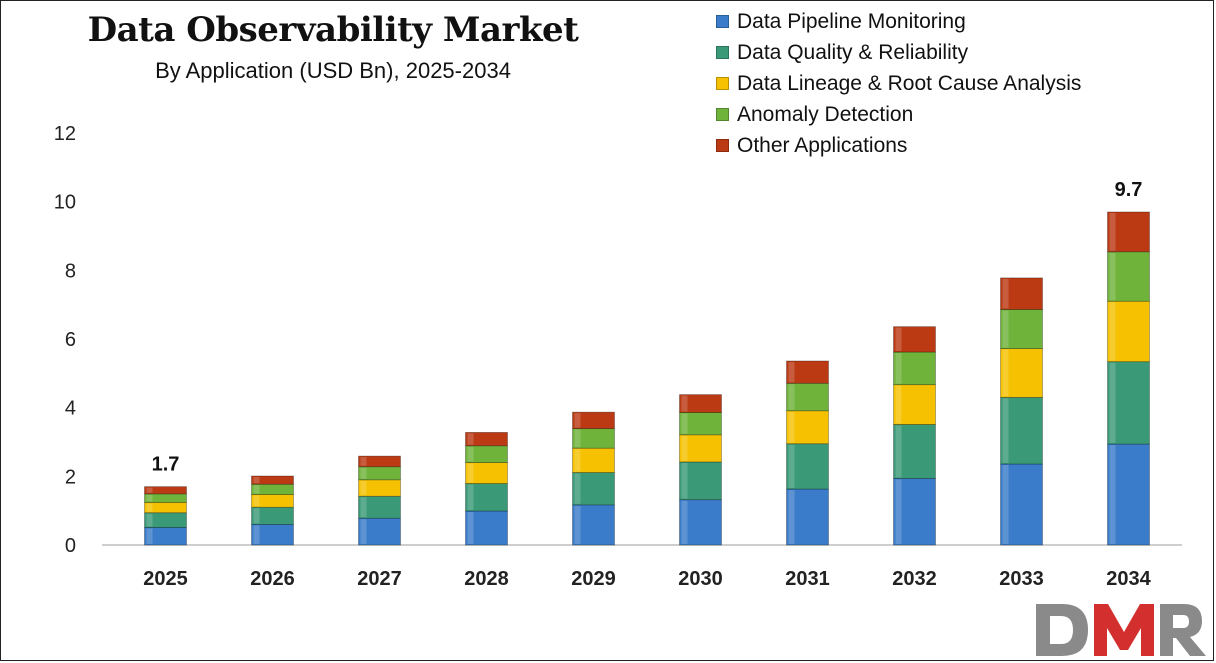 This screenshot has height=663, width=1216. I want to click on legend-item: Anomaly Detection, so click(898, 114).